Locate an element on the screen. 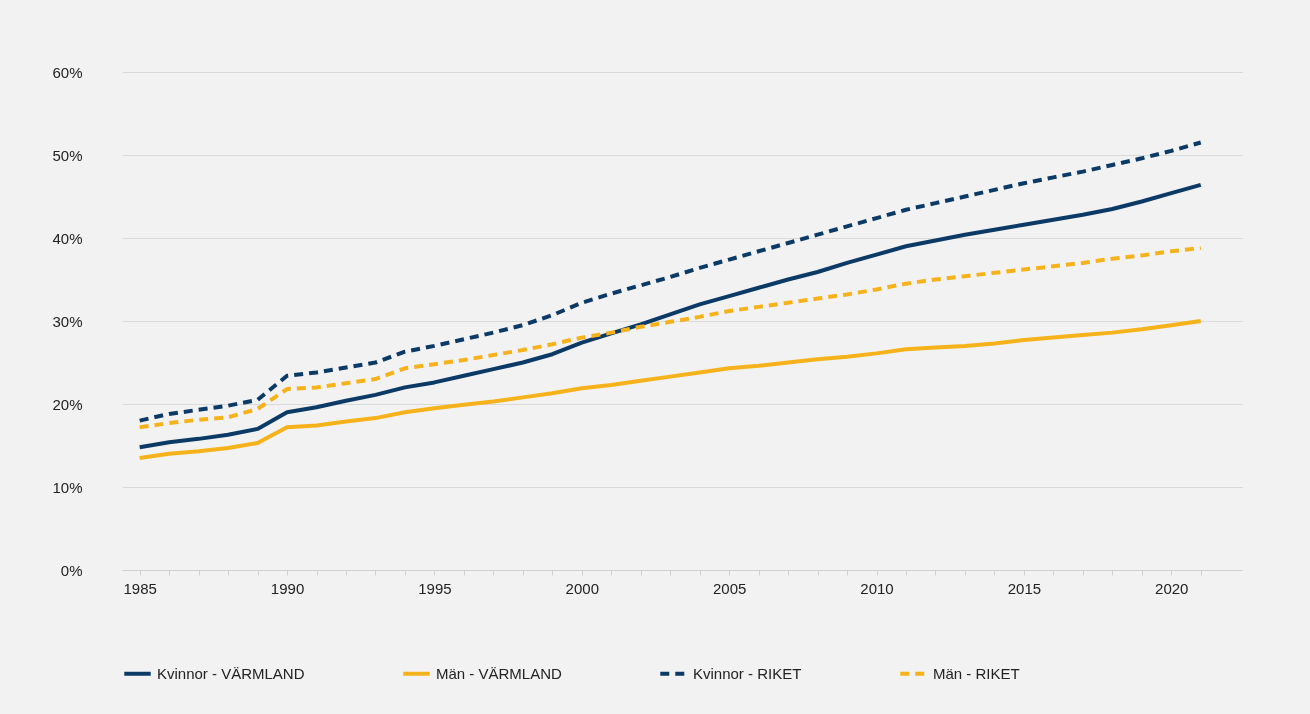 Image resolution: width=1310 pixels, height=714 pixels. x-tick-label: 2010 is located at coordinates (877, 588).